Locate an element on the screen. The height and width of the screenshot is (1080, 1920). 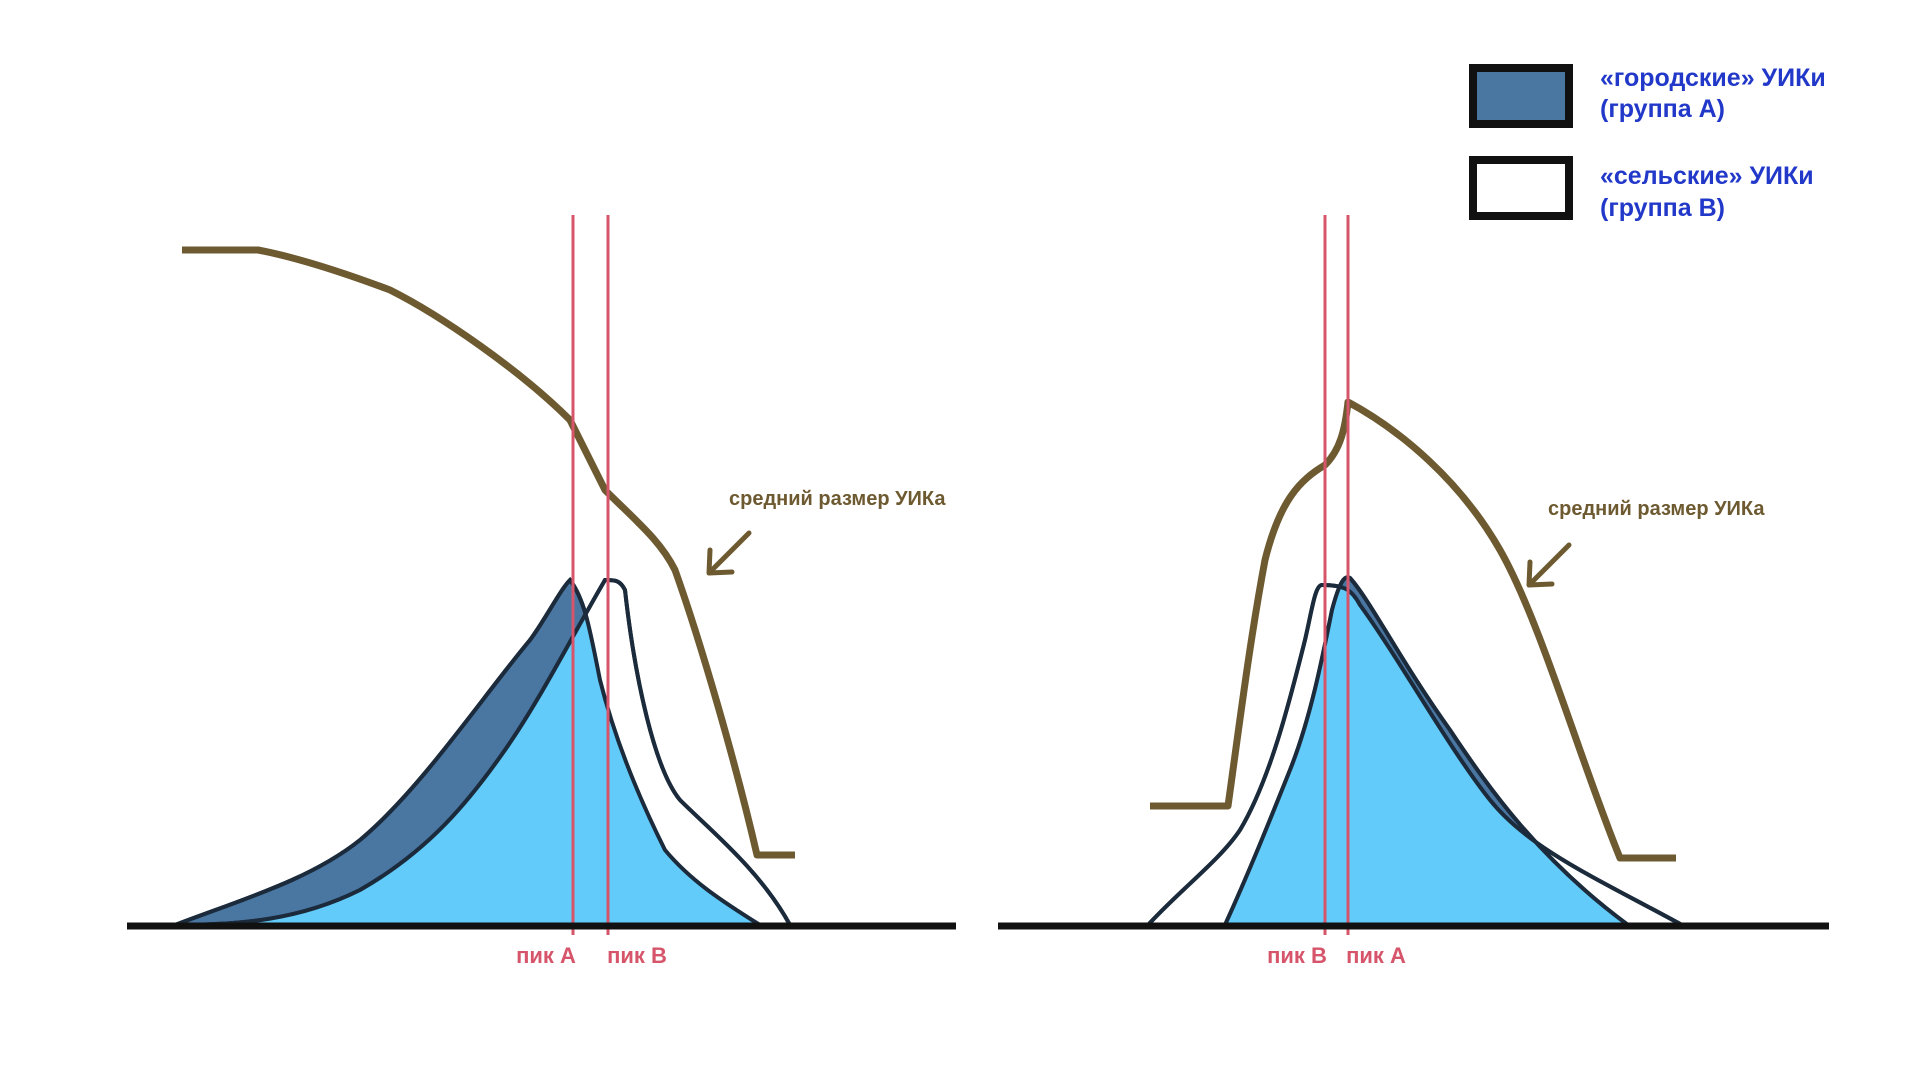
left-arrow-icon is located at coordinates (729, 553).